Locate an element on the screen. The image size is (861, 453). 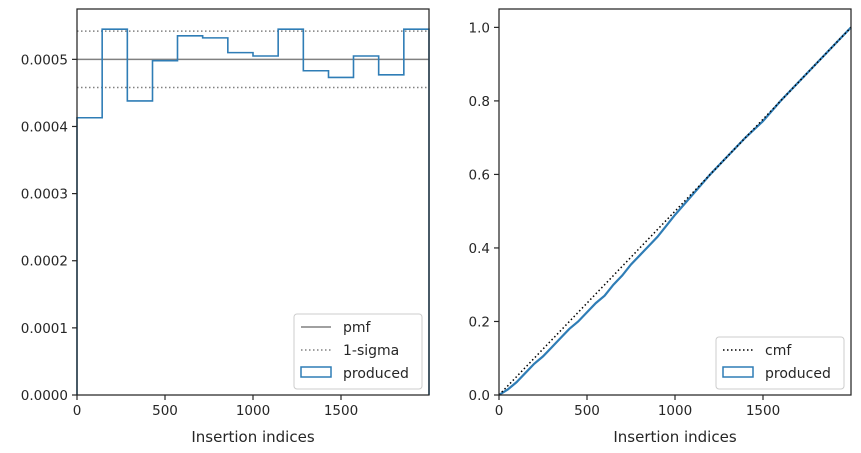
left-legend-box is located at coordinates (358, 351).